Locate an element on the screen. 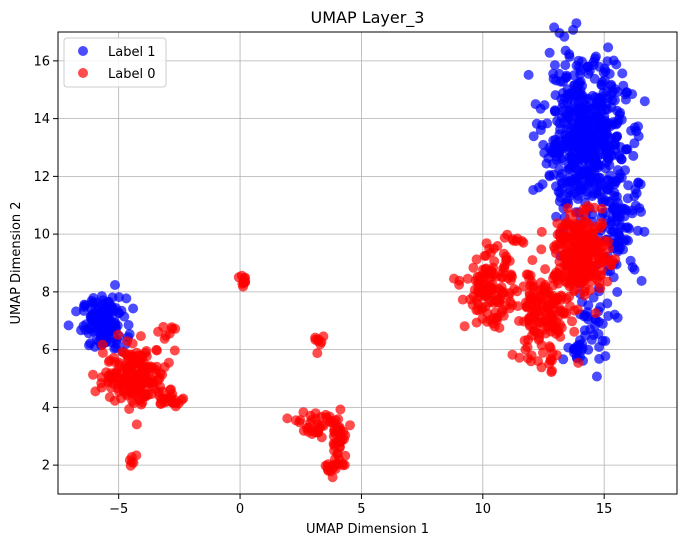 The image size is (687, 547). legend-label-1: Label 1 is located at coordinates (131, 52).